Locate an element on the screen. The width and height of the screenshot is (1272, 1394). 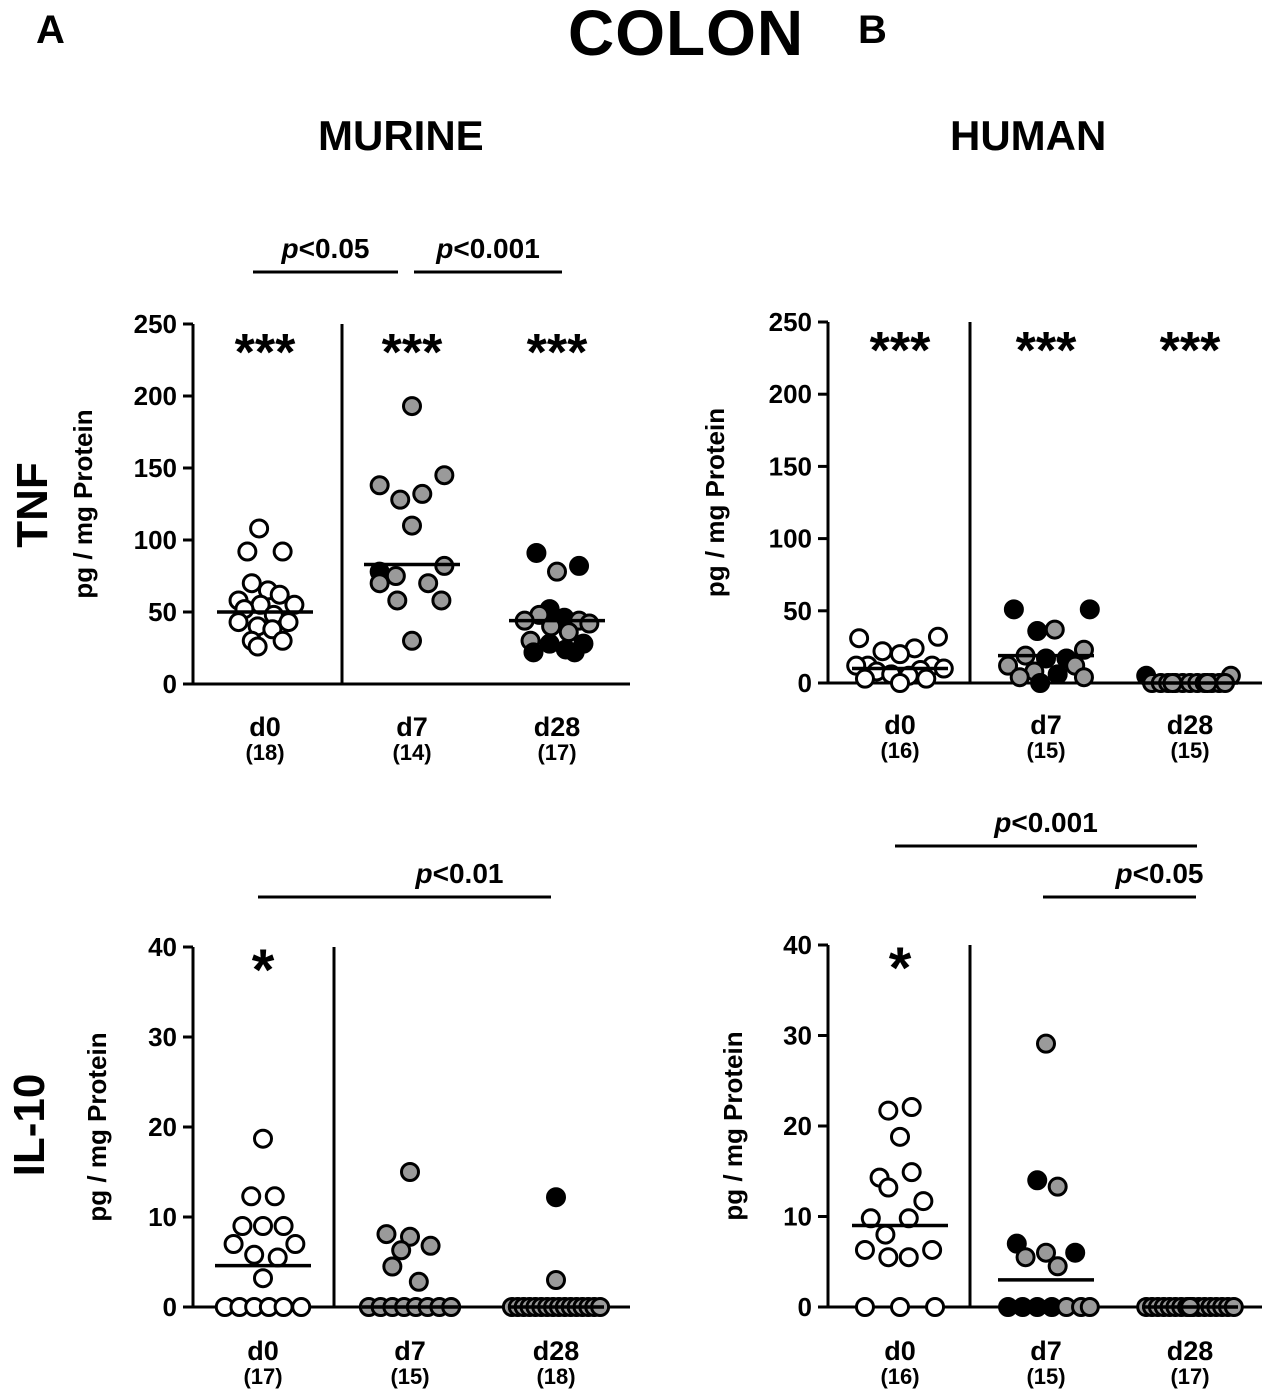
murine-il10-y-tick-label: 30 is located at coordinates (162, 1037).